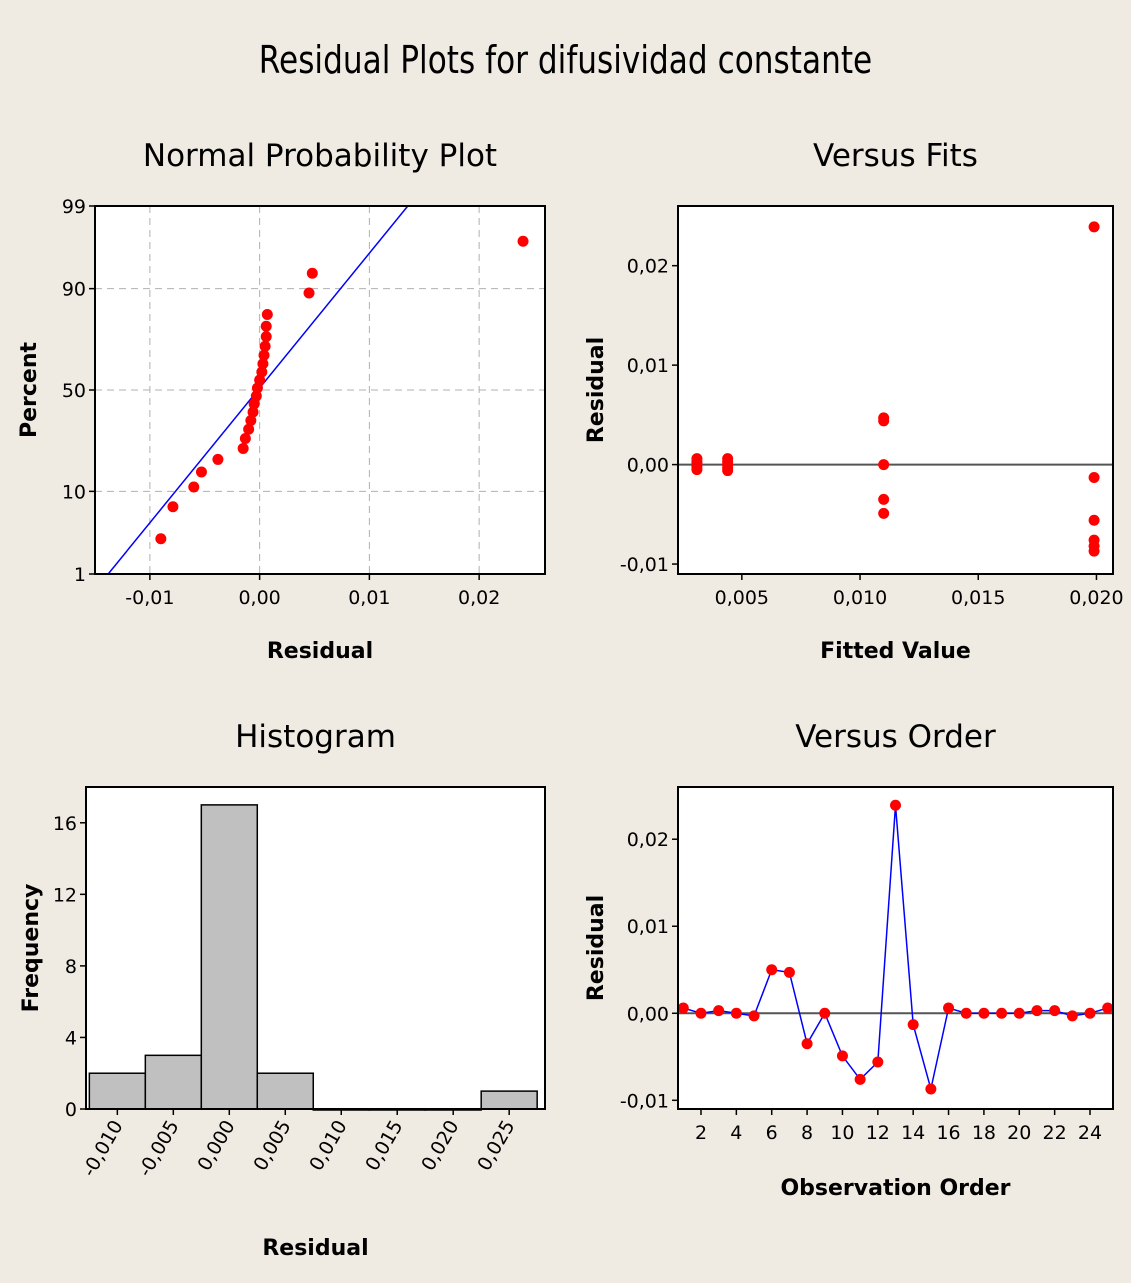 The width and height of the screenshot is (1131, 1283). I want to click on x-tick-label: 0,00, so click(259, 598).